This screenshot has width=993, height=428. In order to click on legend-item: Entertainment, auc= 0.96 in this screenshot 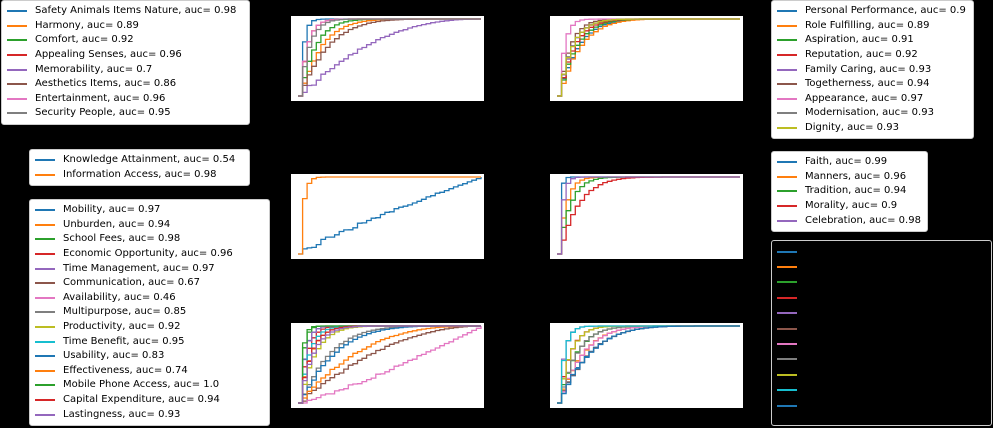, I will do `click(125, 99)`.